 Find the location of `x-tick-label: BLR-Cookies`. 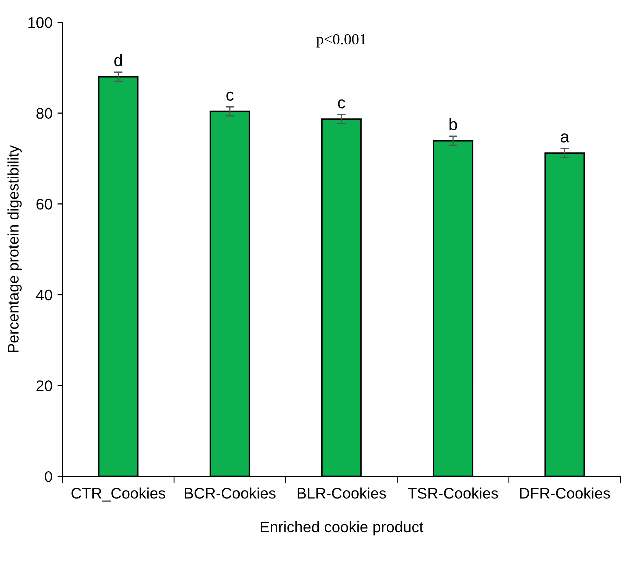

x-tick-label: BLR-Cookies is located at coordinates (342, 493).